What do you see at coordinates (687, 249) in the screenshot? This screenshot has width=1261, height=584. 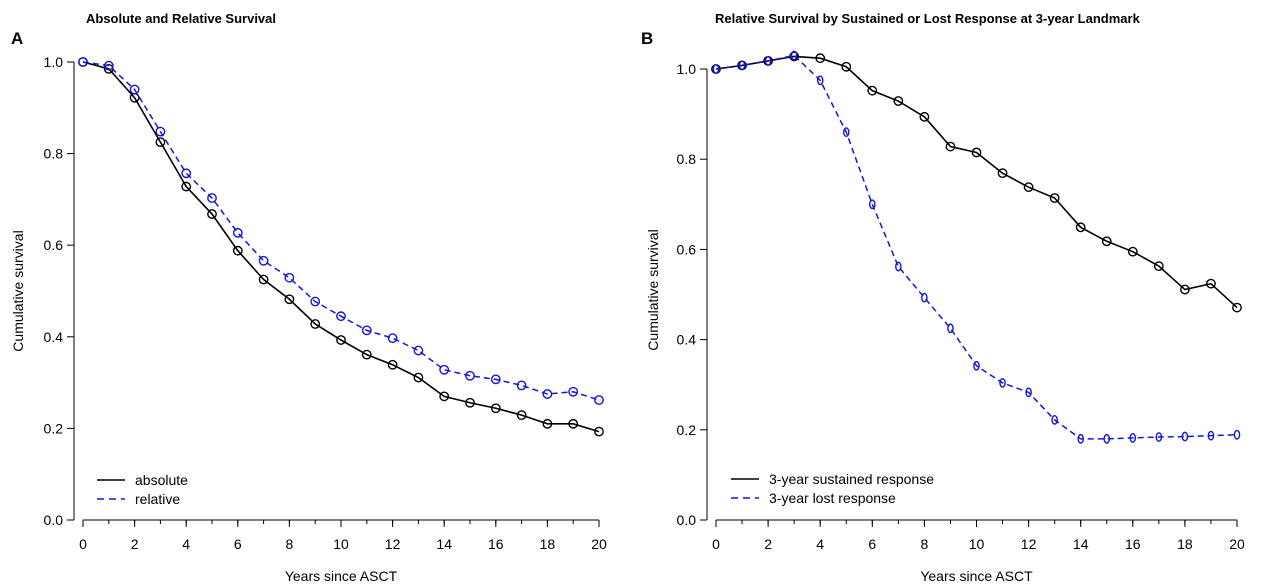 I see `y-tick-label: 0.6` at bounding box center [687, 249].